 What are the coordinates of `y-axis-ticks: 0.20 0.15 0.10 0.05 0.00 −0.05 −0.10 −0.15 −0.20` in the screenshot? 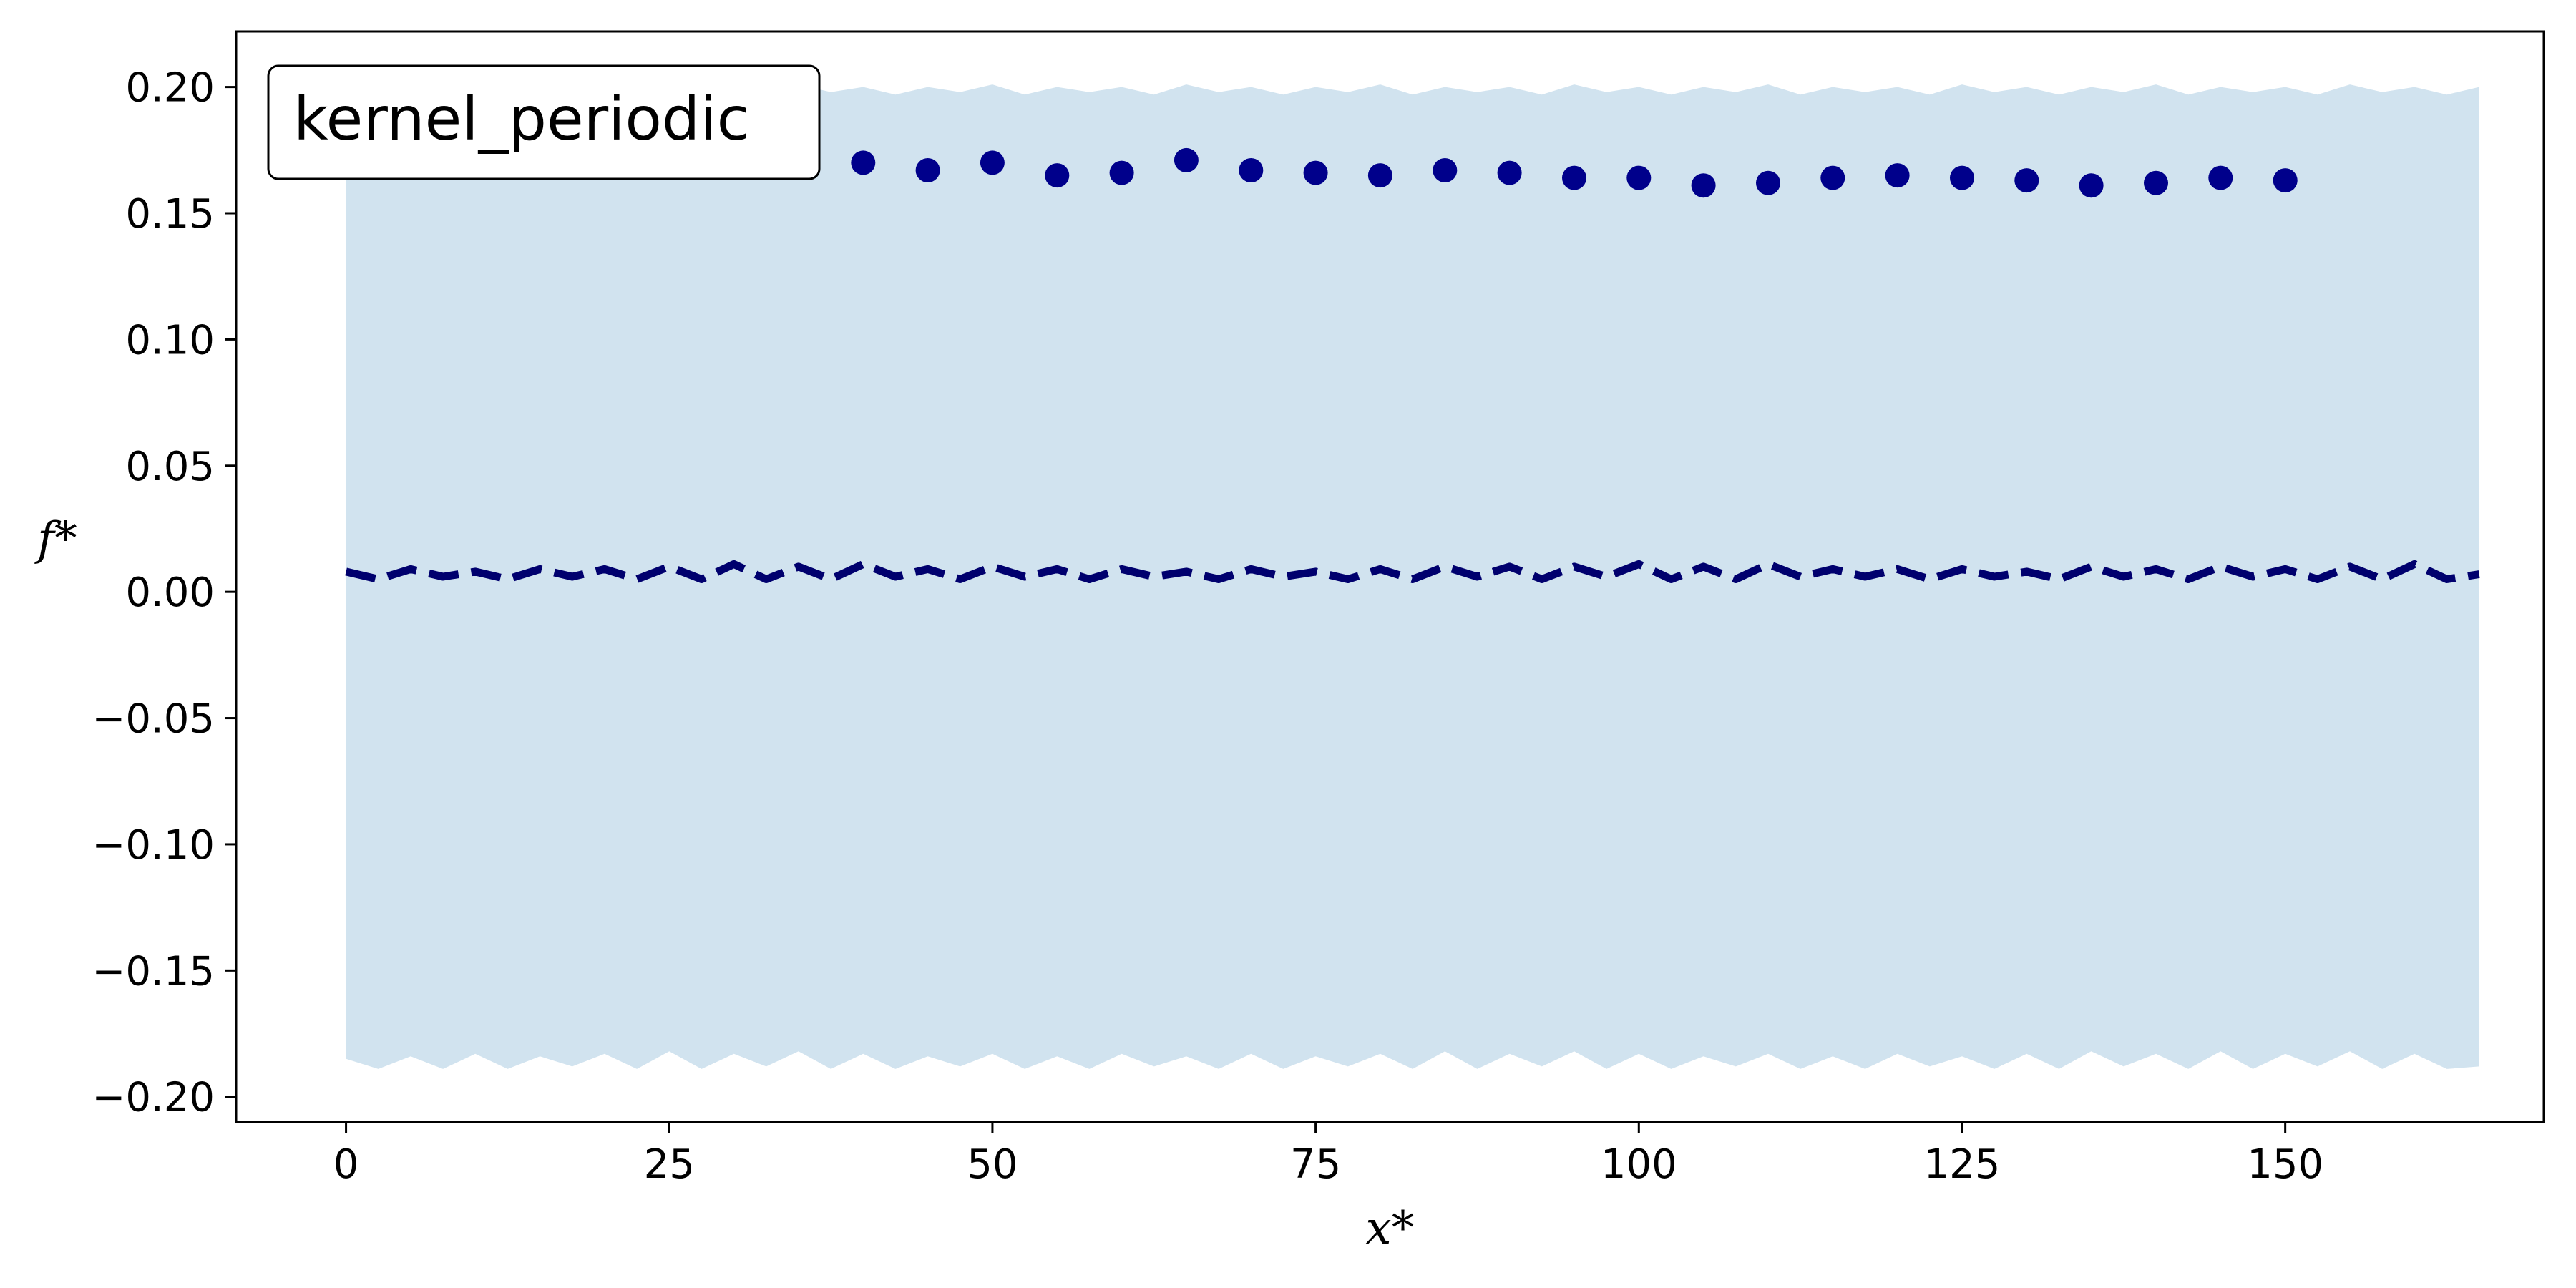 It's located at (164, 593).